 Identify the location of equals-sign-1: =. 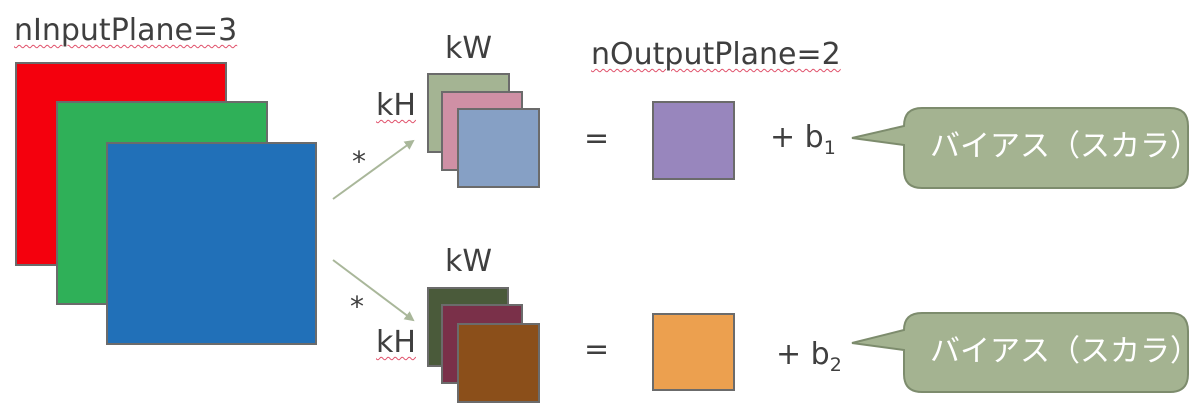
(597, 138).